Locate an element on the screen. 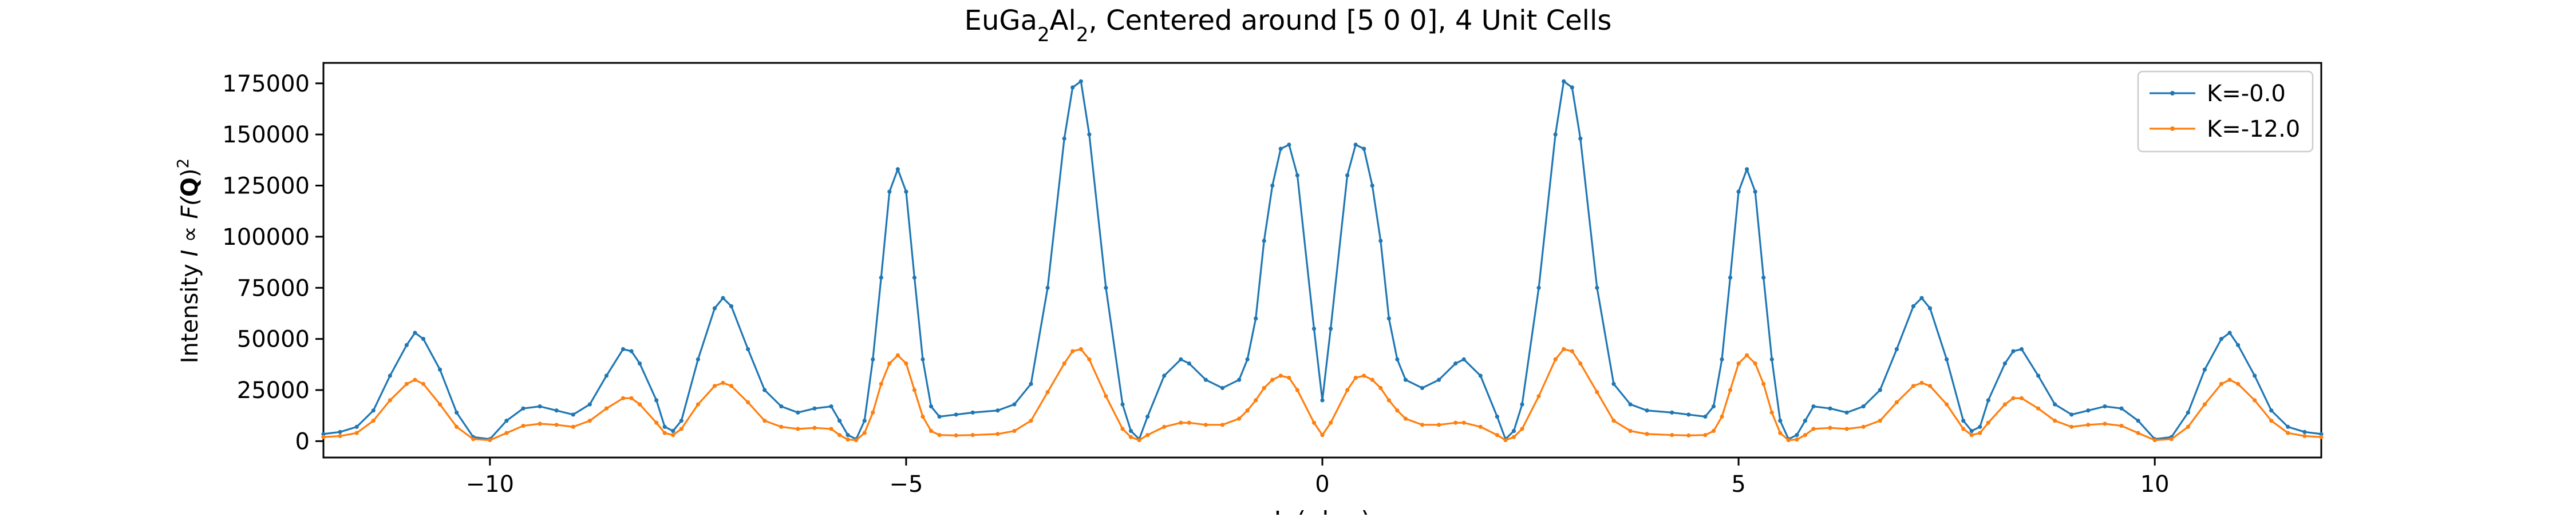  legend-box is located at coordinates (2225, 112).